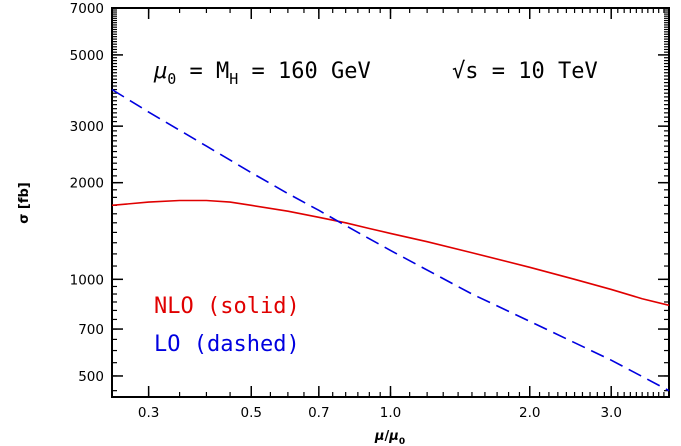  Describe the element at coordinates (171, 79) in the screenshot. I see `scale-mu-subscript: 0` at that location.